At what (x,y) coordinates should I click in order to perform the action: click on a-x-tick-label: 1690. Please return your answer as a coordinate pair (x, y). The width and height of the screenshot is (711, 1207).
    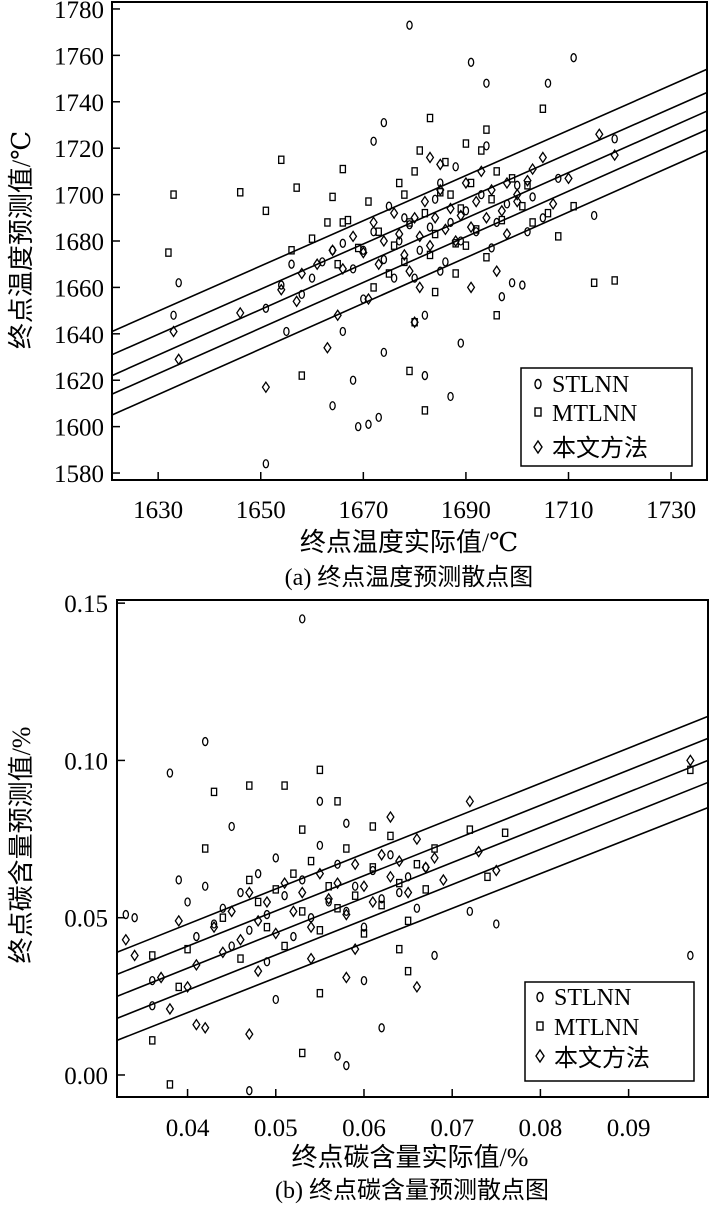
    Looking at the image, I should click on (466, 510).